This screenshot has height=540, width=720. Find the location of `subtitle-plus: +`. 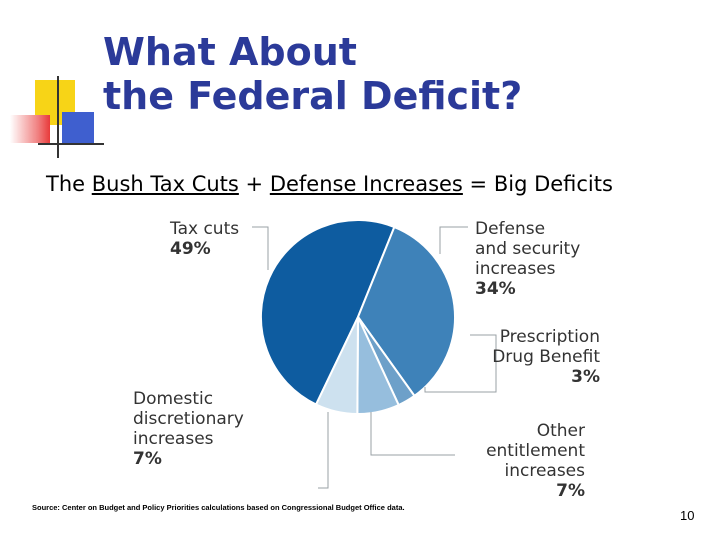

subtitle-plus: + is located at coordinates (254, 184).